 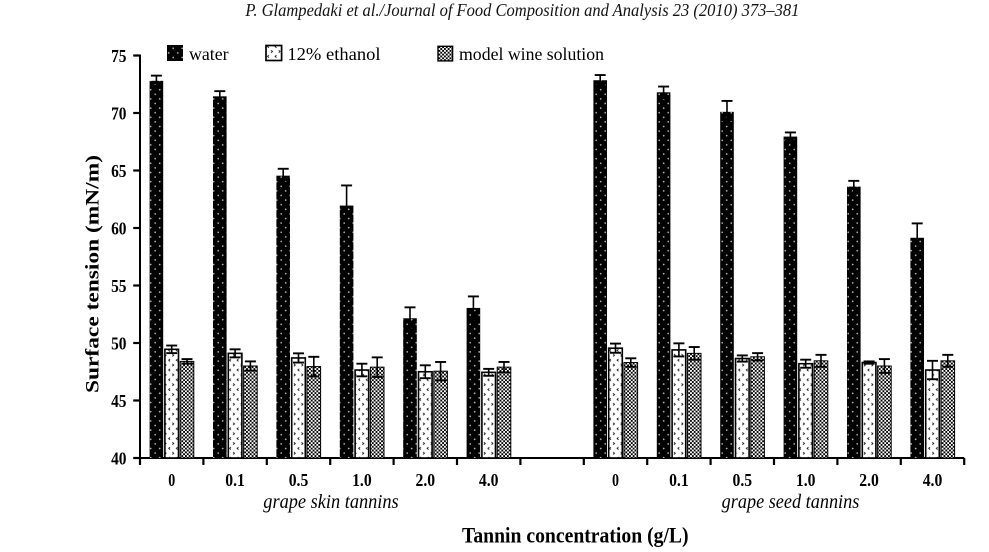 I want to click on svg-text: Surface tension (mN/m), so click(x=94, y=274).